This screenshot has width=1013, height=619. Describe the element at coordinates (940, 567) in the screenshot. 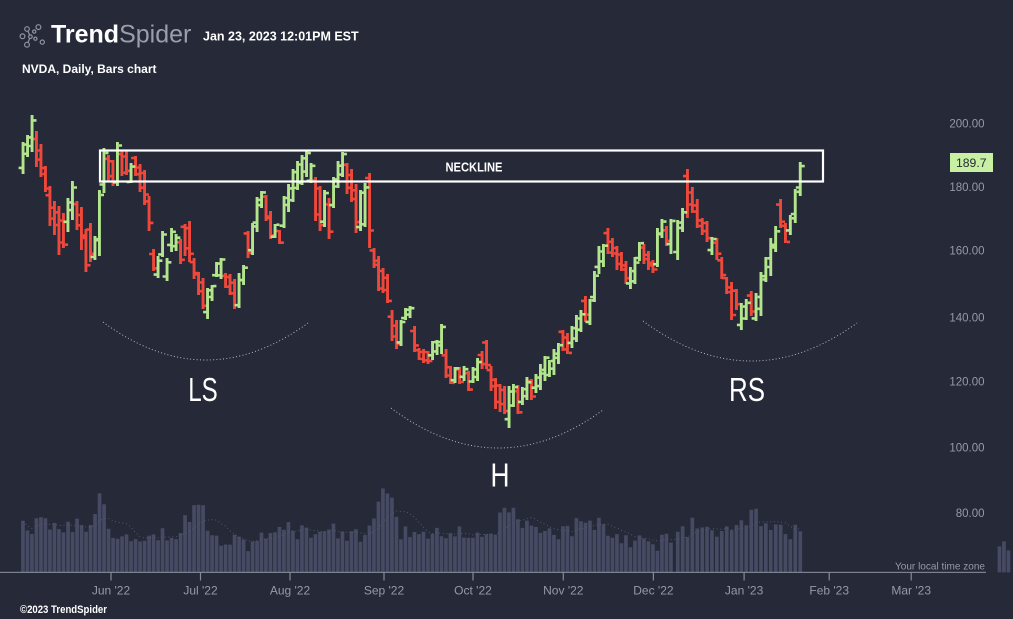

I see `svg-text: Your local time zone` at that location.